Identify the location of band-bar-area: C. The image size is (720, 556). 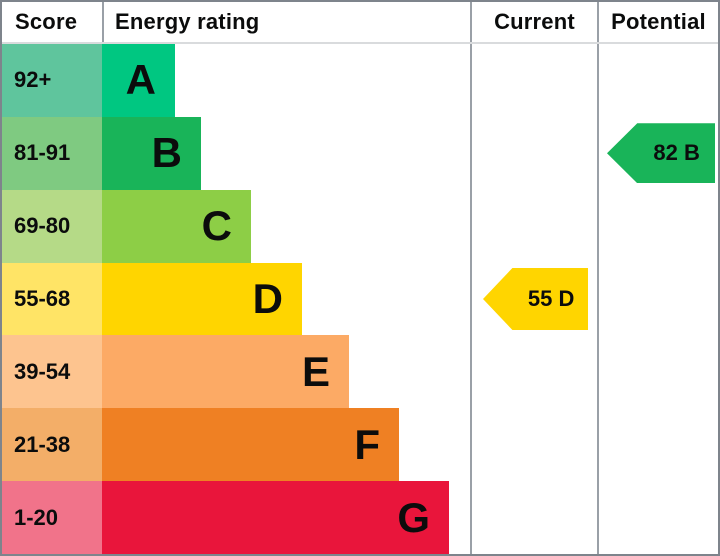
(286, 226).